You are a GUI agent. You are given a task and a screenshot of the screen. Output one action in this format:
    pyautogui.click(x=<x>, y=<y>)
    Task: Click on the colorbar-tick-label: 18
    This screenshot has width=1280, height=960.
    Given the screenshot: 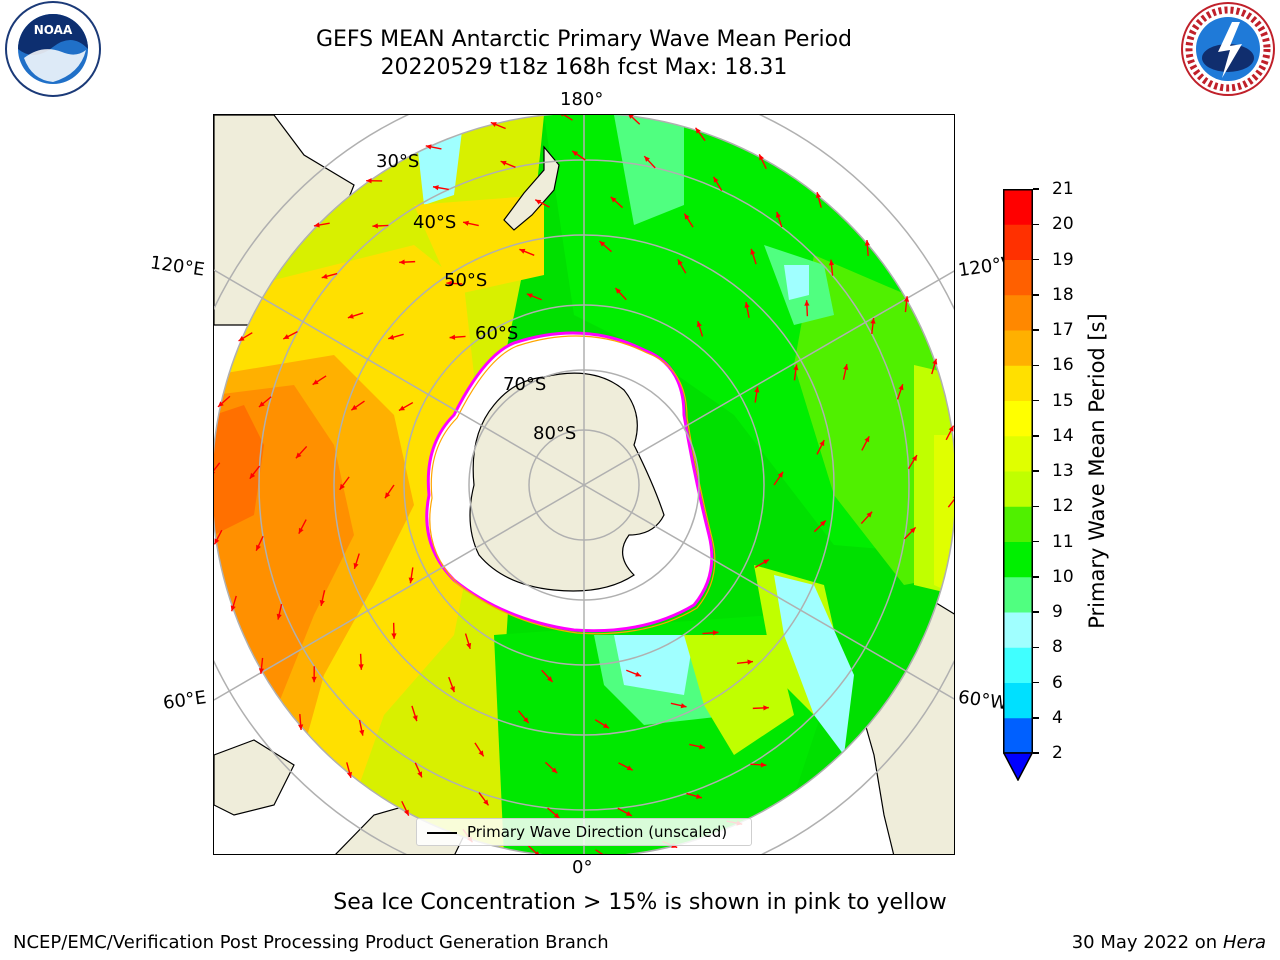 What is the action you would take?
    pyautogui.click(x=1063, y=294)
    